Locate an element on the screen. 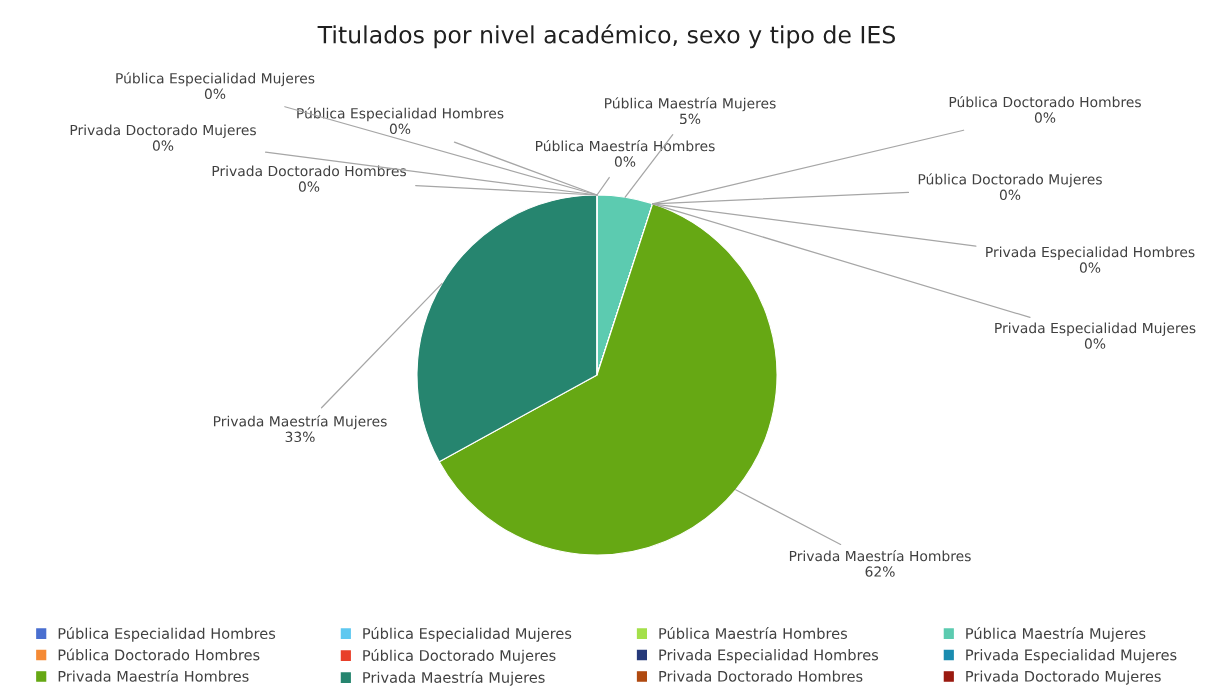  legend-label: Pública Maestría Mujeres is located at coordinates (1056, 634).